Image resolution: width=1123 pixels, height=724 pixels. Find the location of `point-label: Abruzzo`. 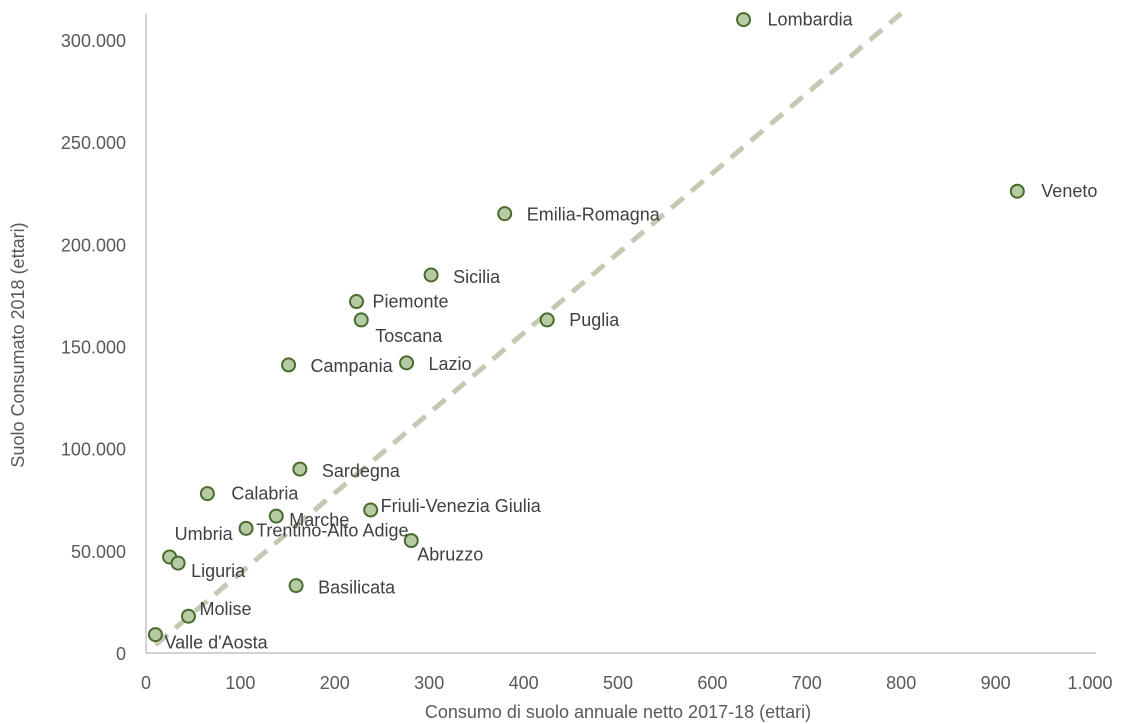

point-label: Abruzzo is located at coordinates (450, 555).